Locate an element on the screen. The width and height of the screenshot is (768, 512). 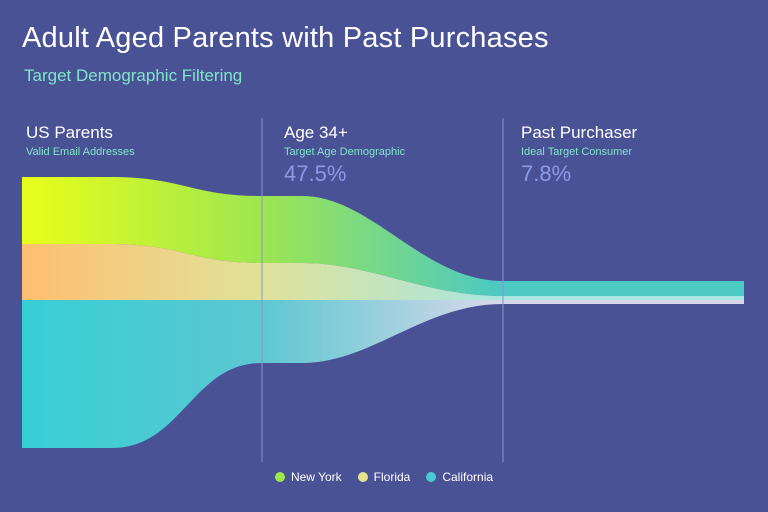
stage-name: Age 34+ is located at coordinates (316, 132).